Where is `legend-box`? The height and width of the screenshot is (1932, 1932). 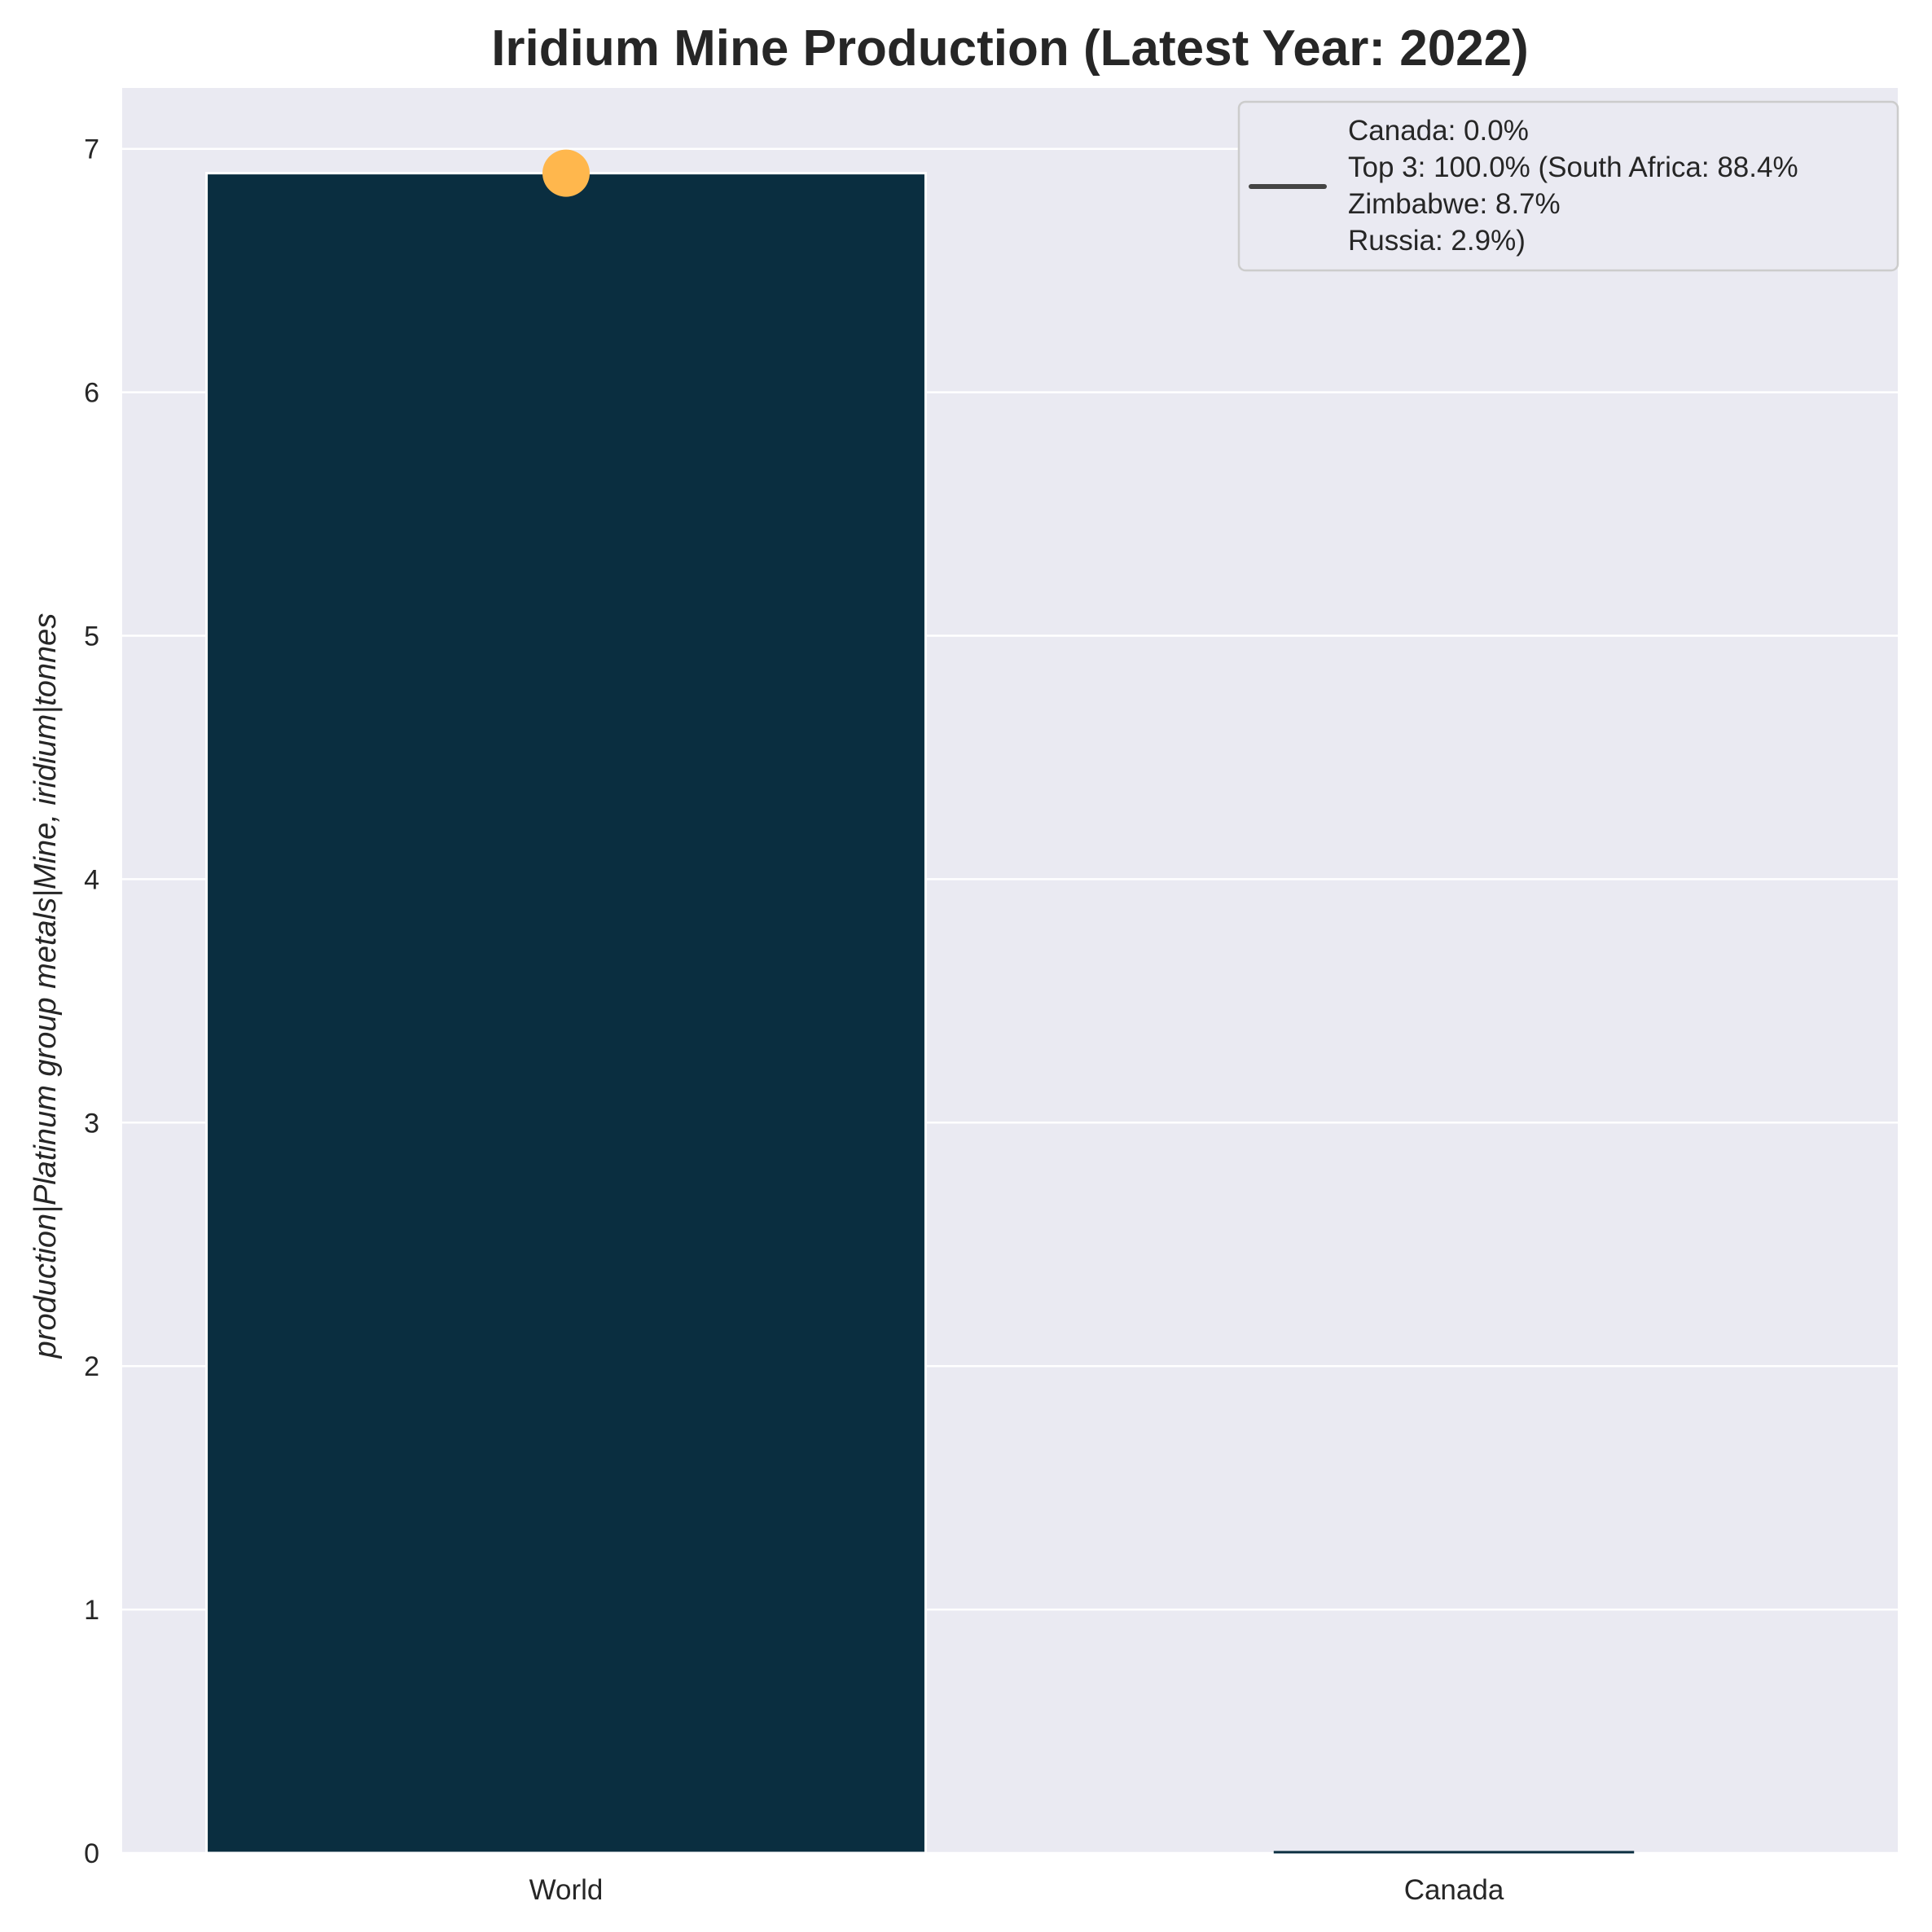 legend-box is located at coordinates (1568, 186).